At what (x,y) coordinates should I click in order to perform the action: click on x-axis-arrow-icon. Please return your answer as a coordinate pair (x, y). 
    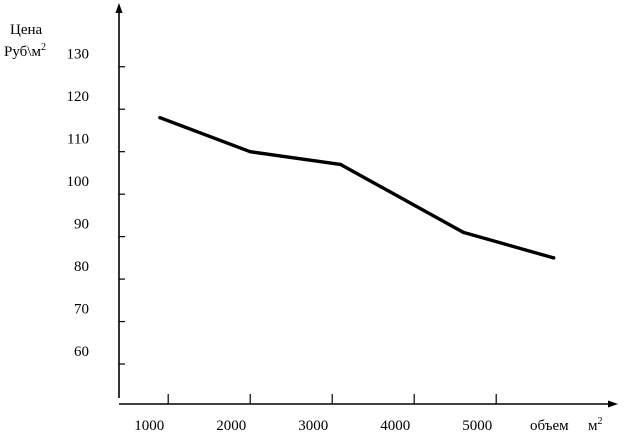
    Looking at the image, I should click on (613, 404).